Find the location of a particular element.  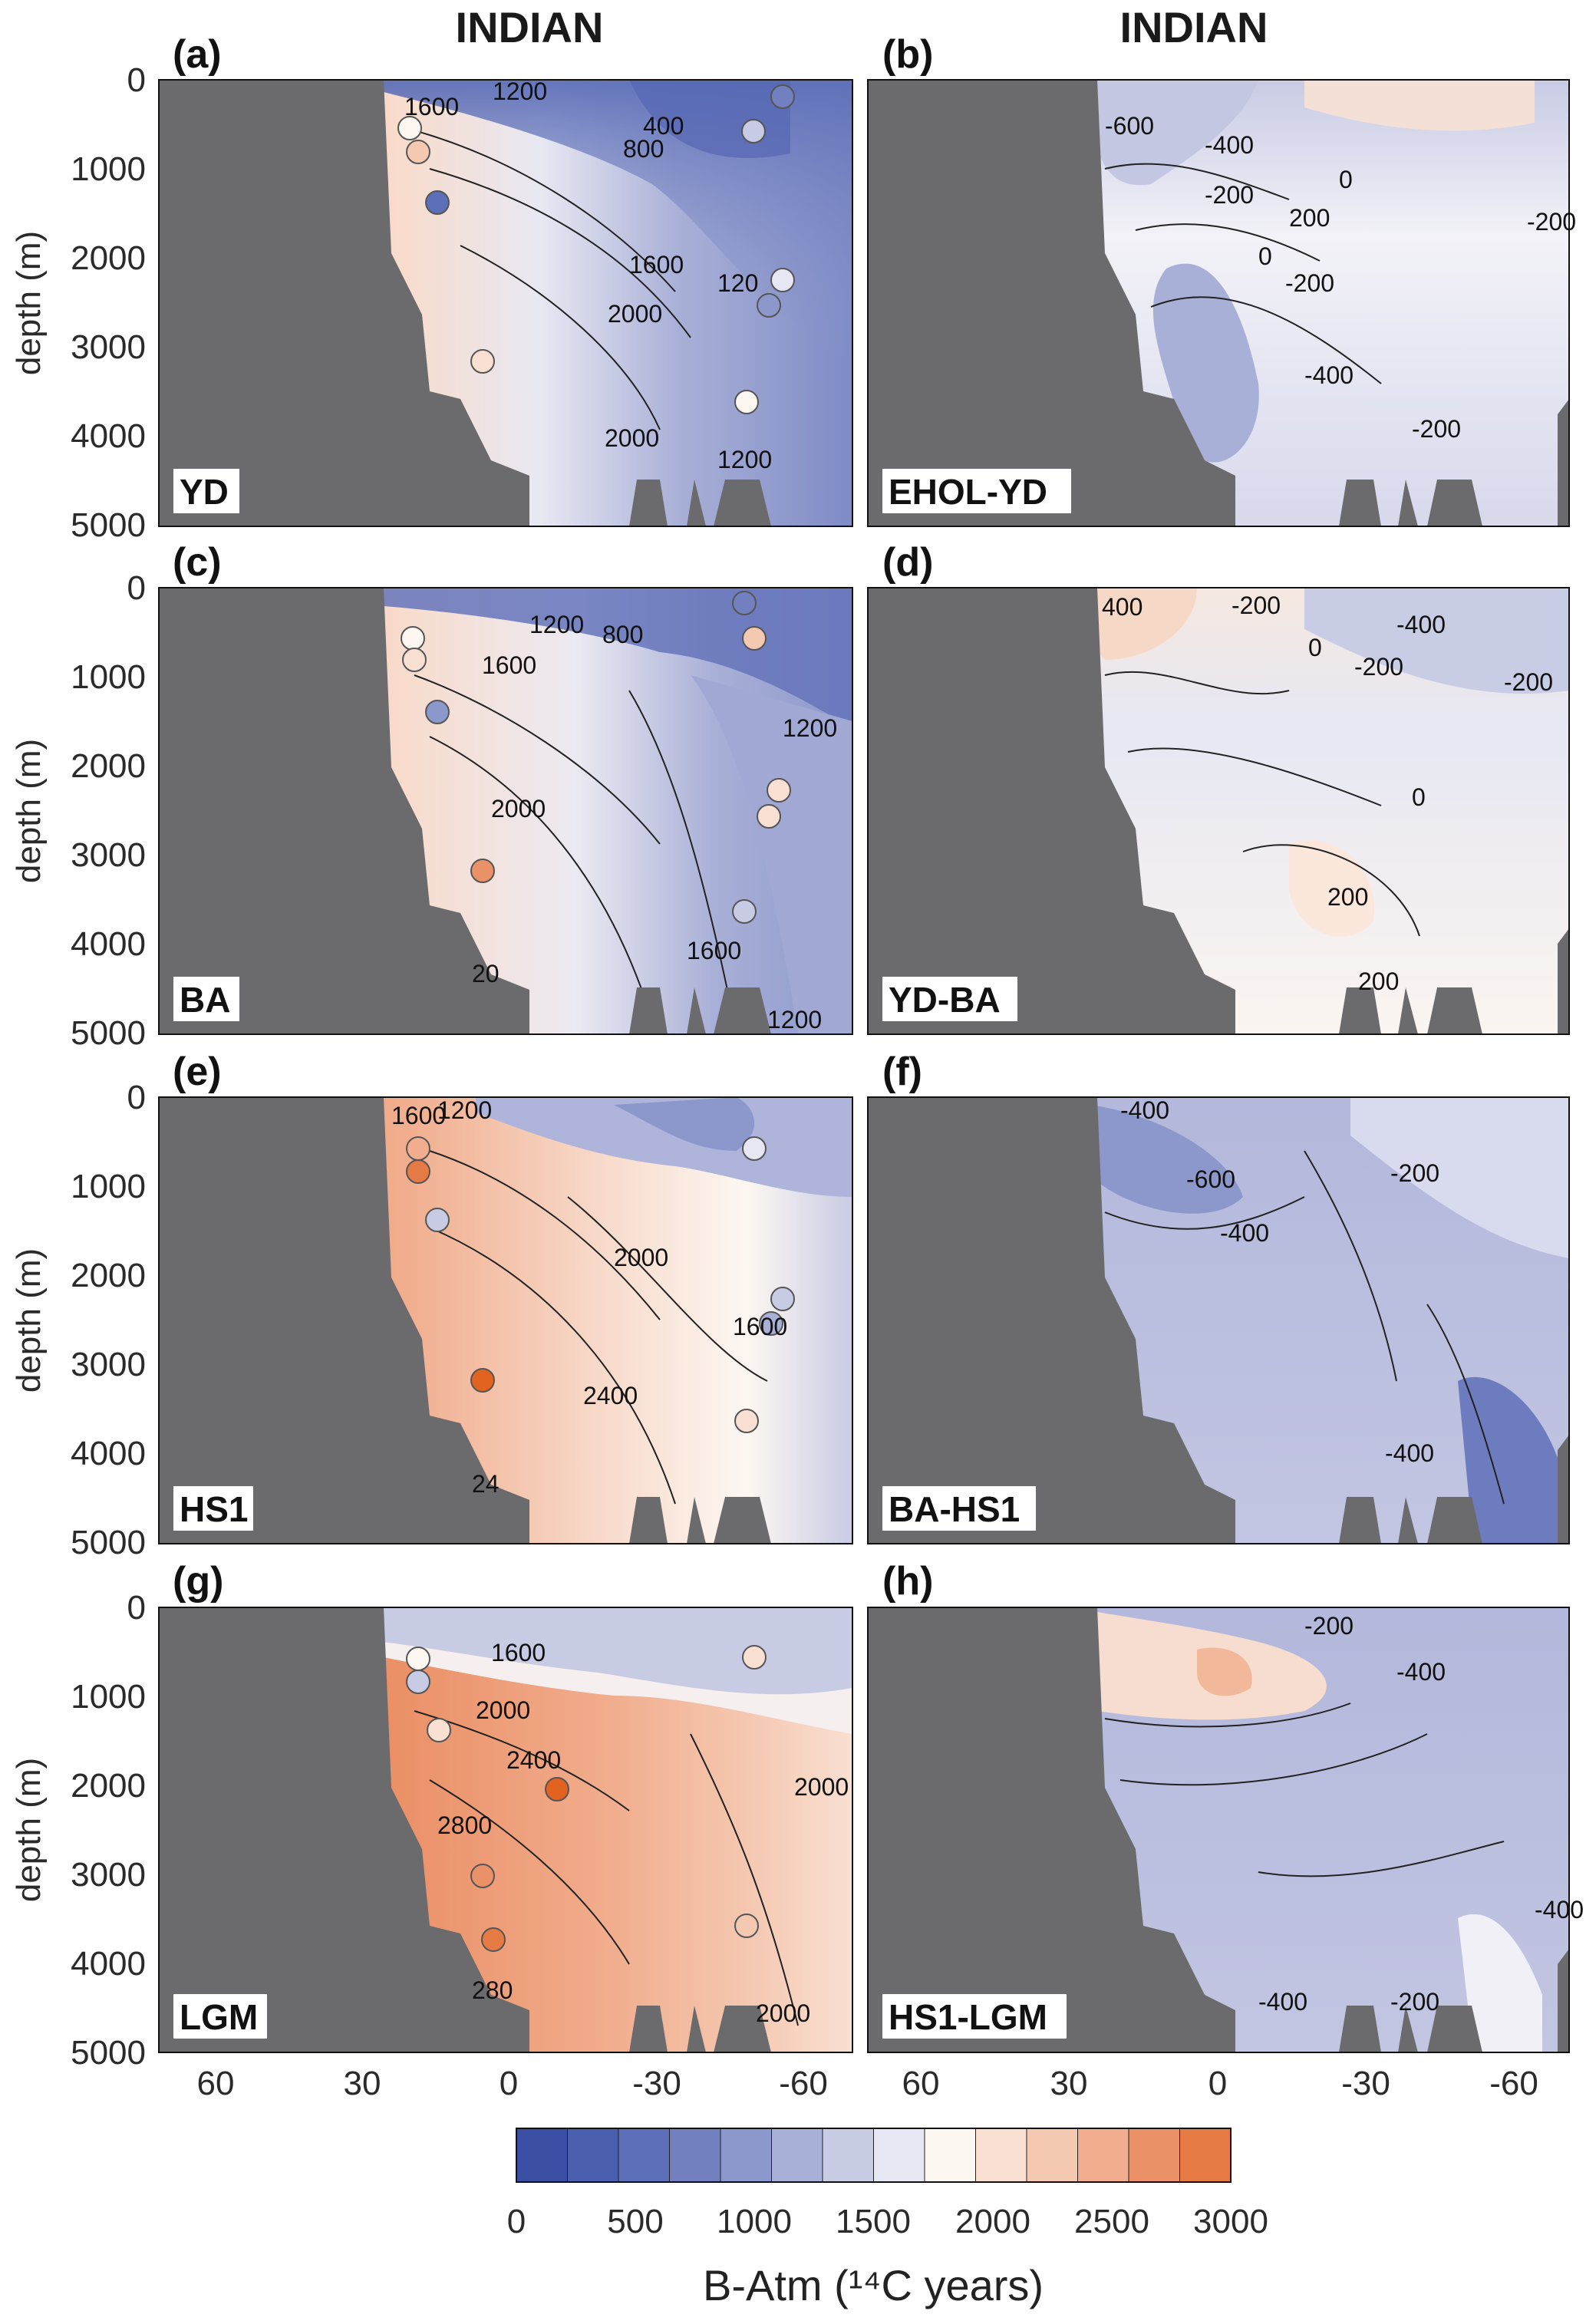

panel-f is located at coordinates (1218, 1320).